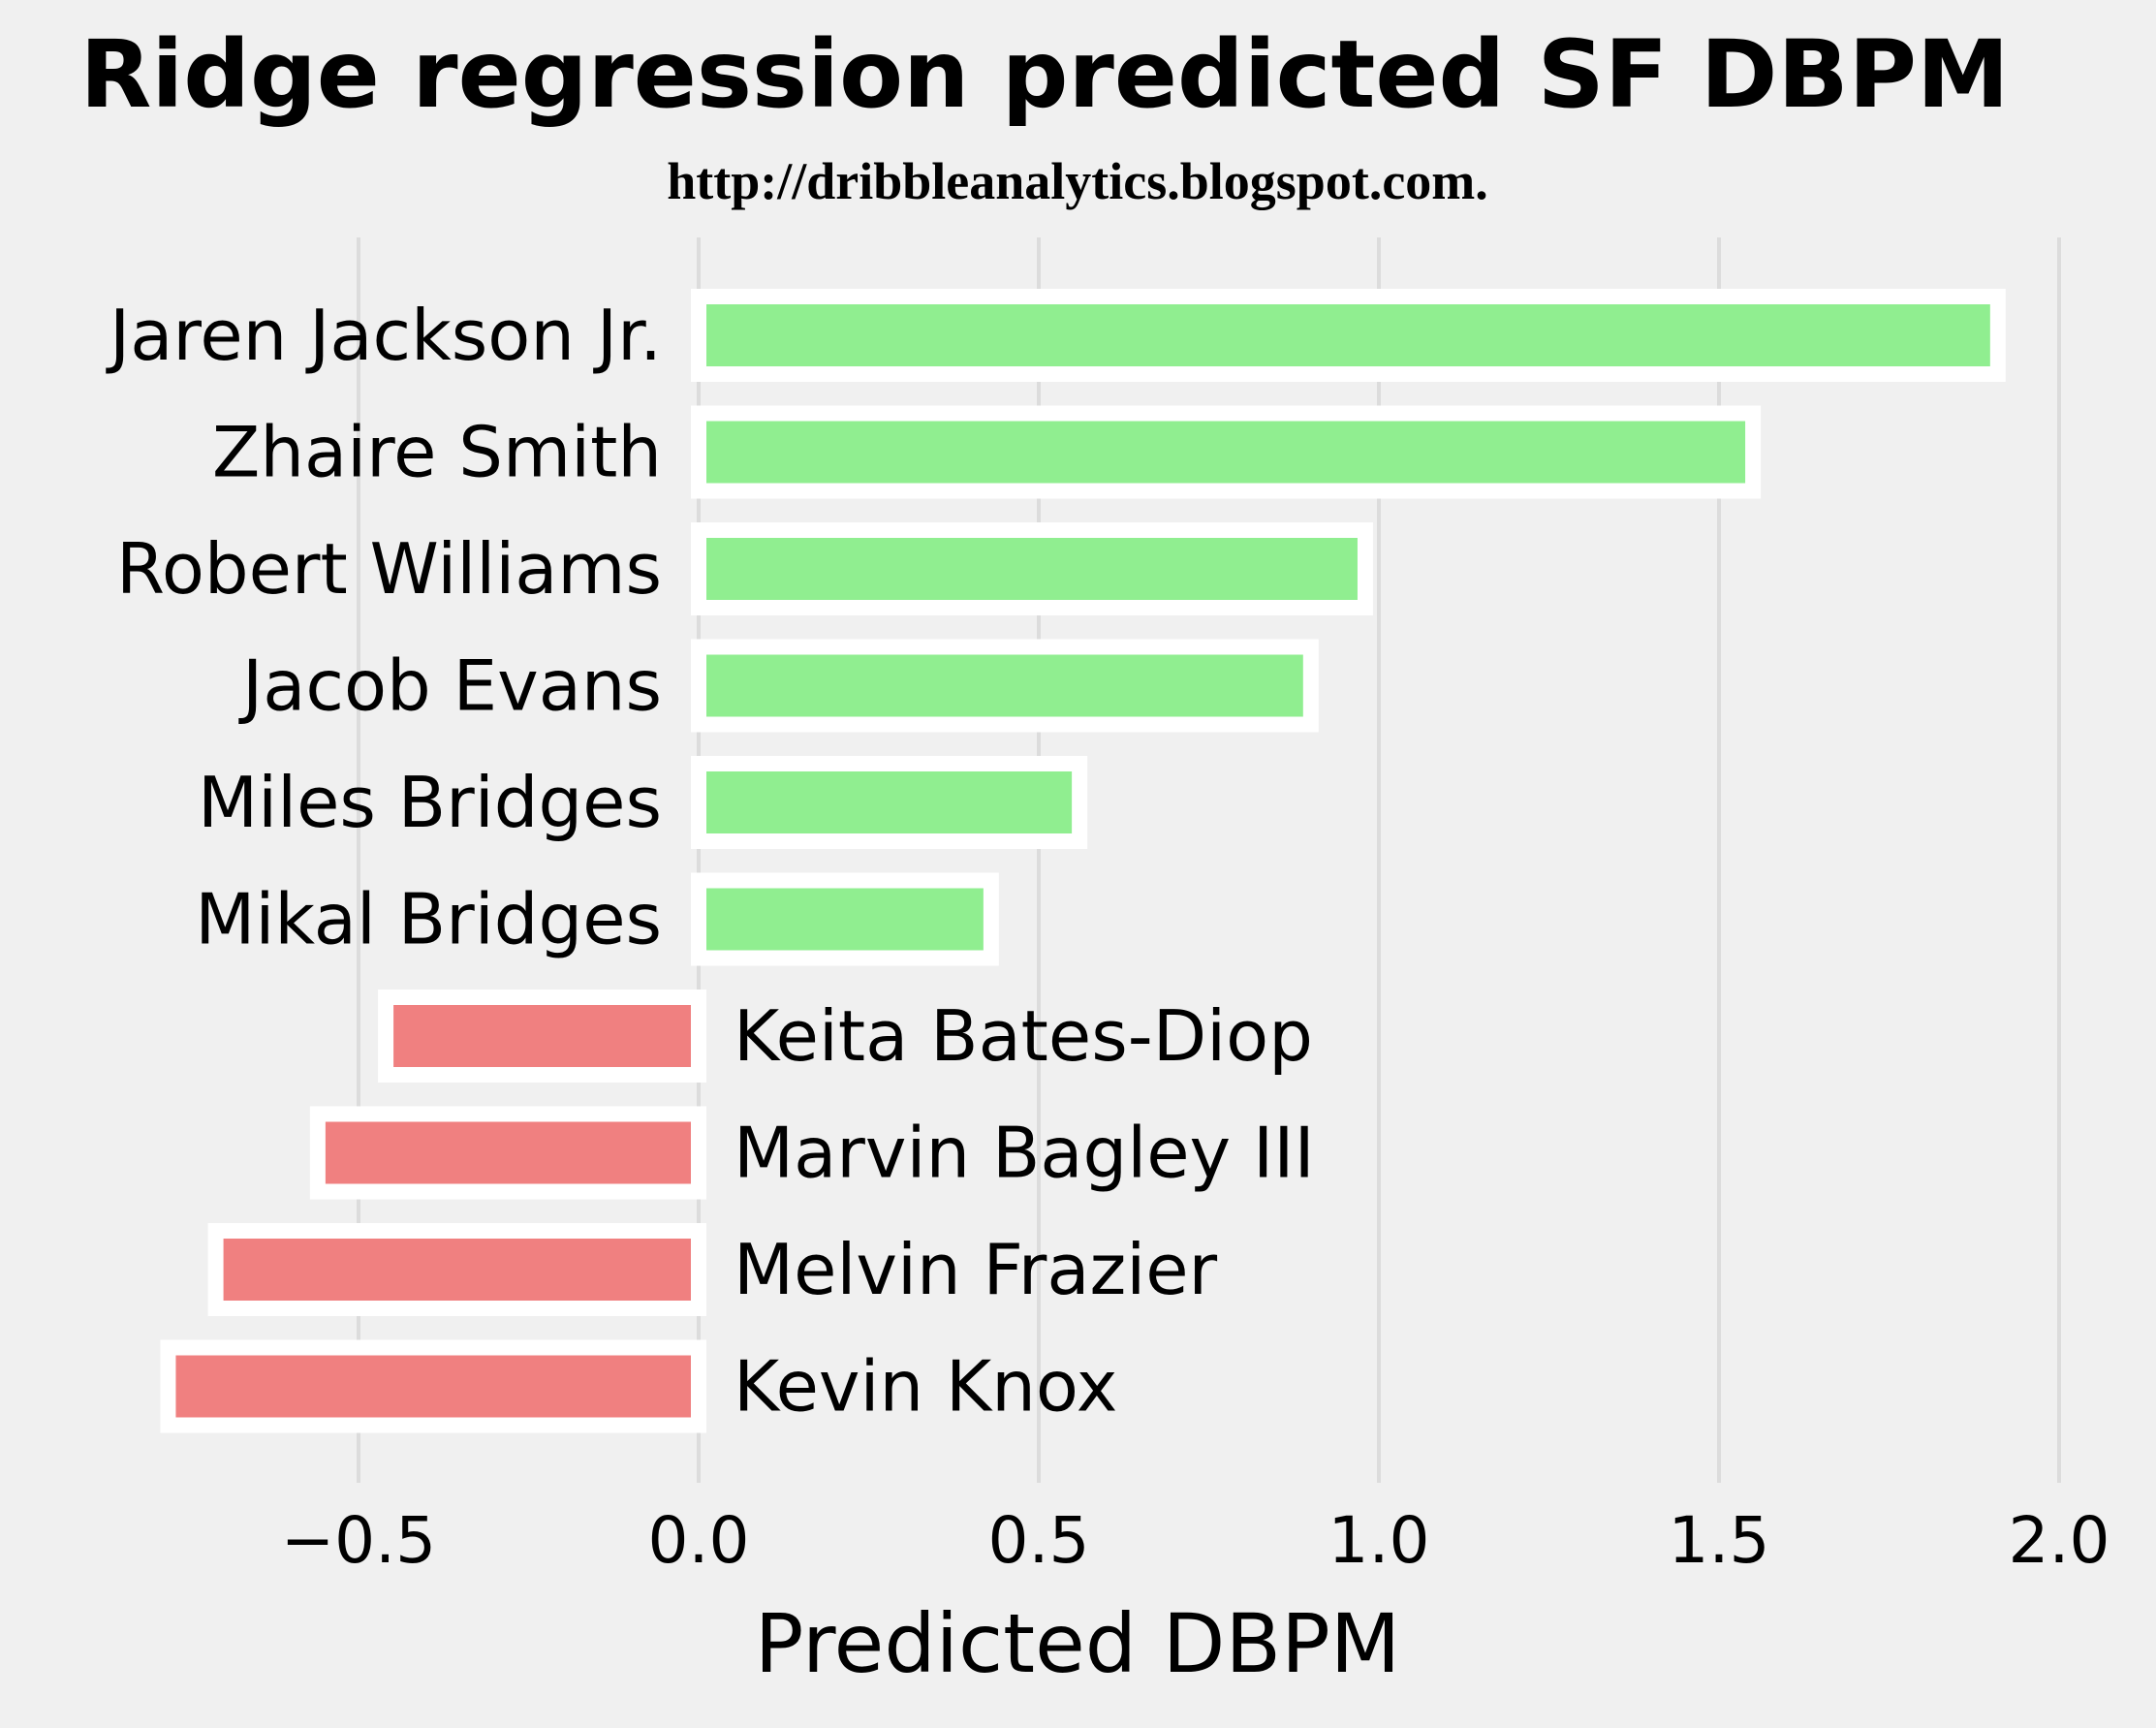 Image resolution: width=2156 pixels, height=1728 pixels. I want to click on category-label: Jaren Jackson Jr., so click(384, 335).